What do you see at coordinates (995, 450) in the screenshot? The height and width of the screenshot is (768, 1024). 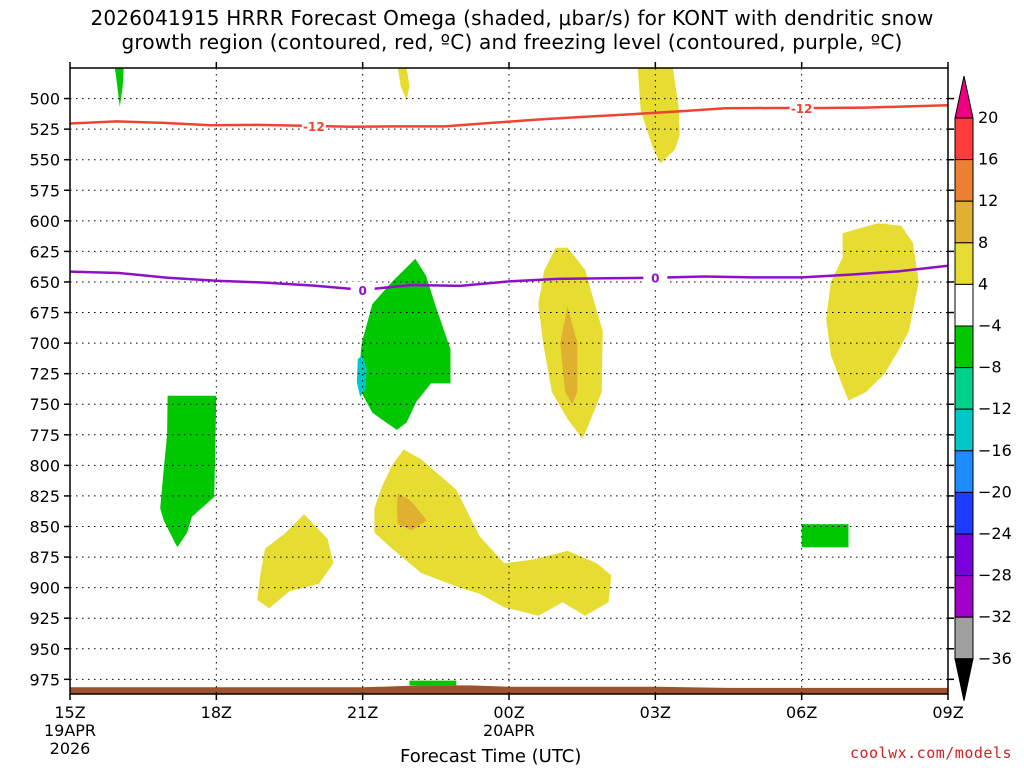 I see `colorbar-label-8: −16` at bounding box center [995, 450].